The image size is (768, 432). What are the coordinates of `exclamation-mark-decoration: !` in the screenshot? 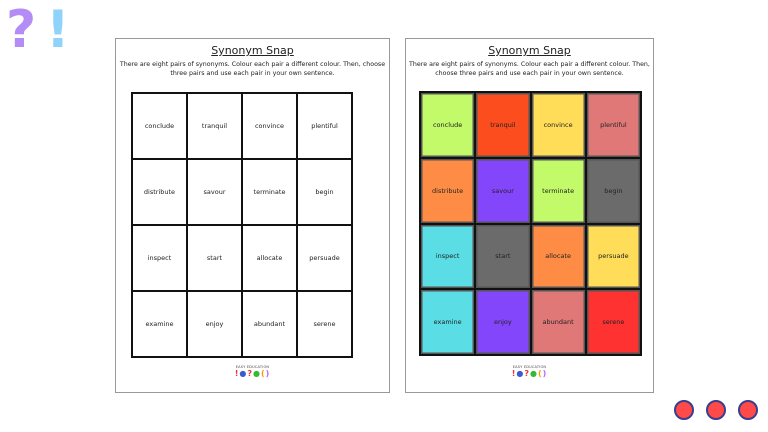 It's located at (58, 30).